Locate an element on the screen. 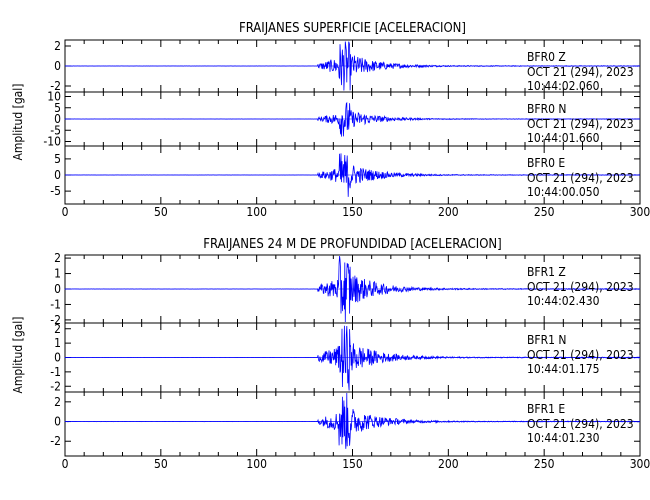 Image resolution: width=650 pixels, height=500 pixels. time-label: 10:44:01.175 is located at coordinates (563, 369).